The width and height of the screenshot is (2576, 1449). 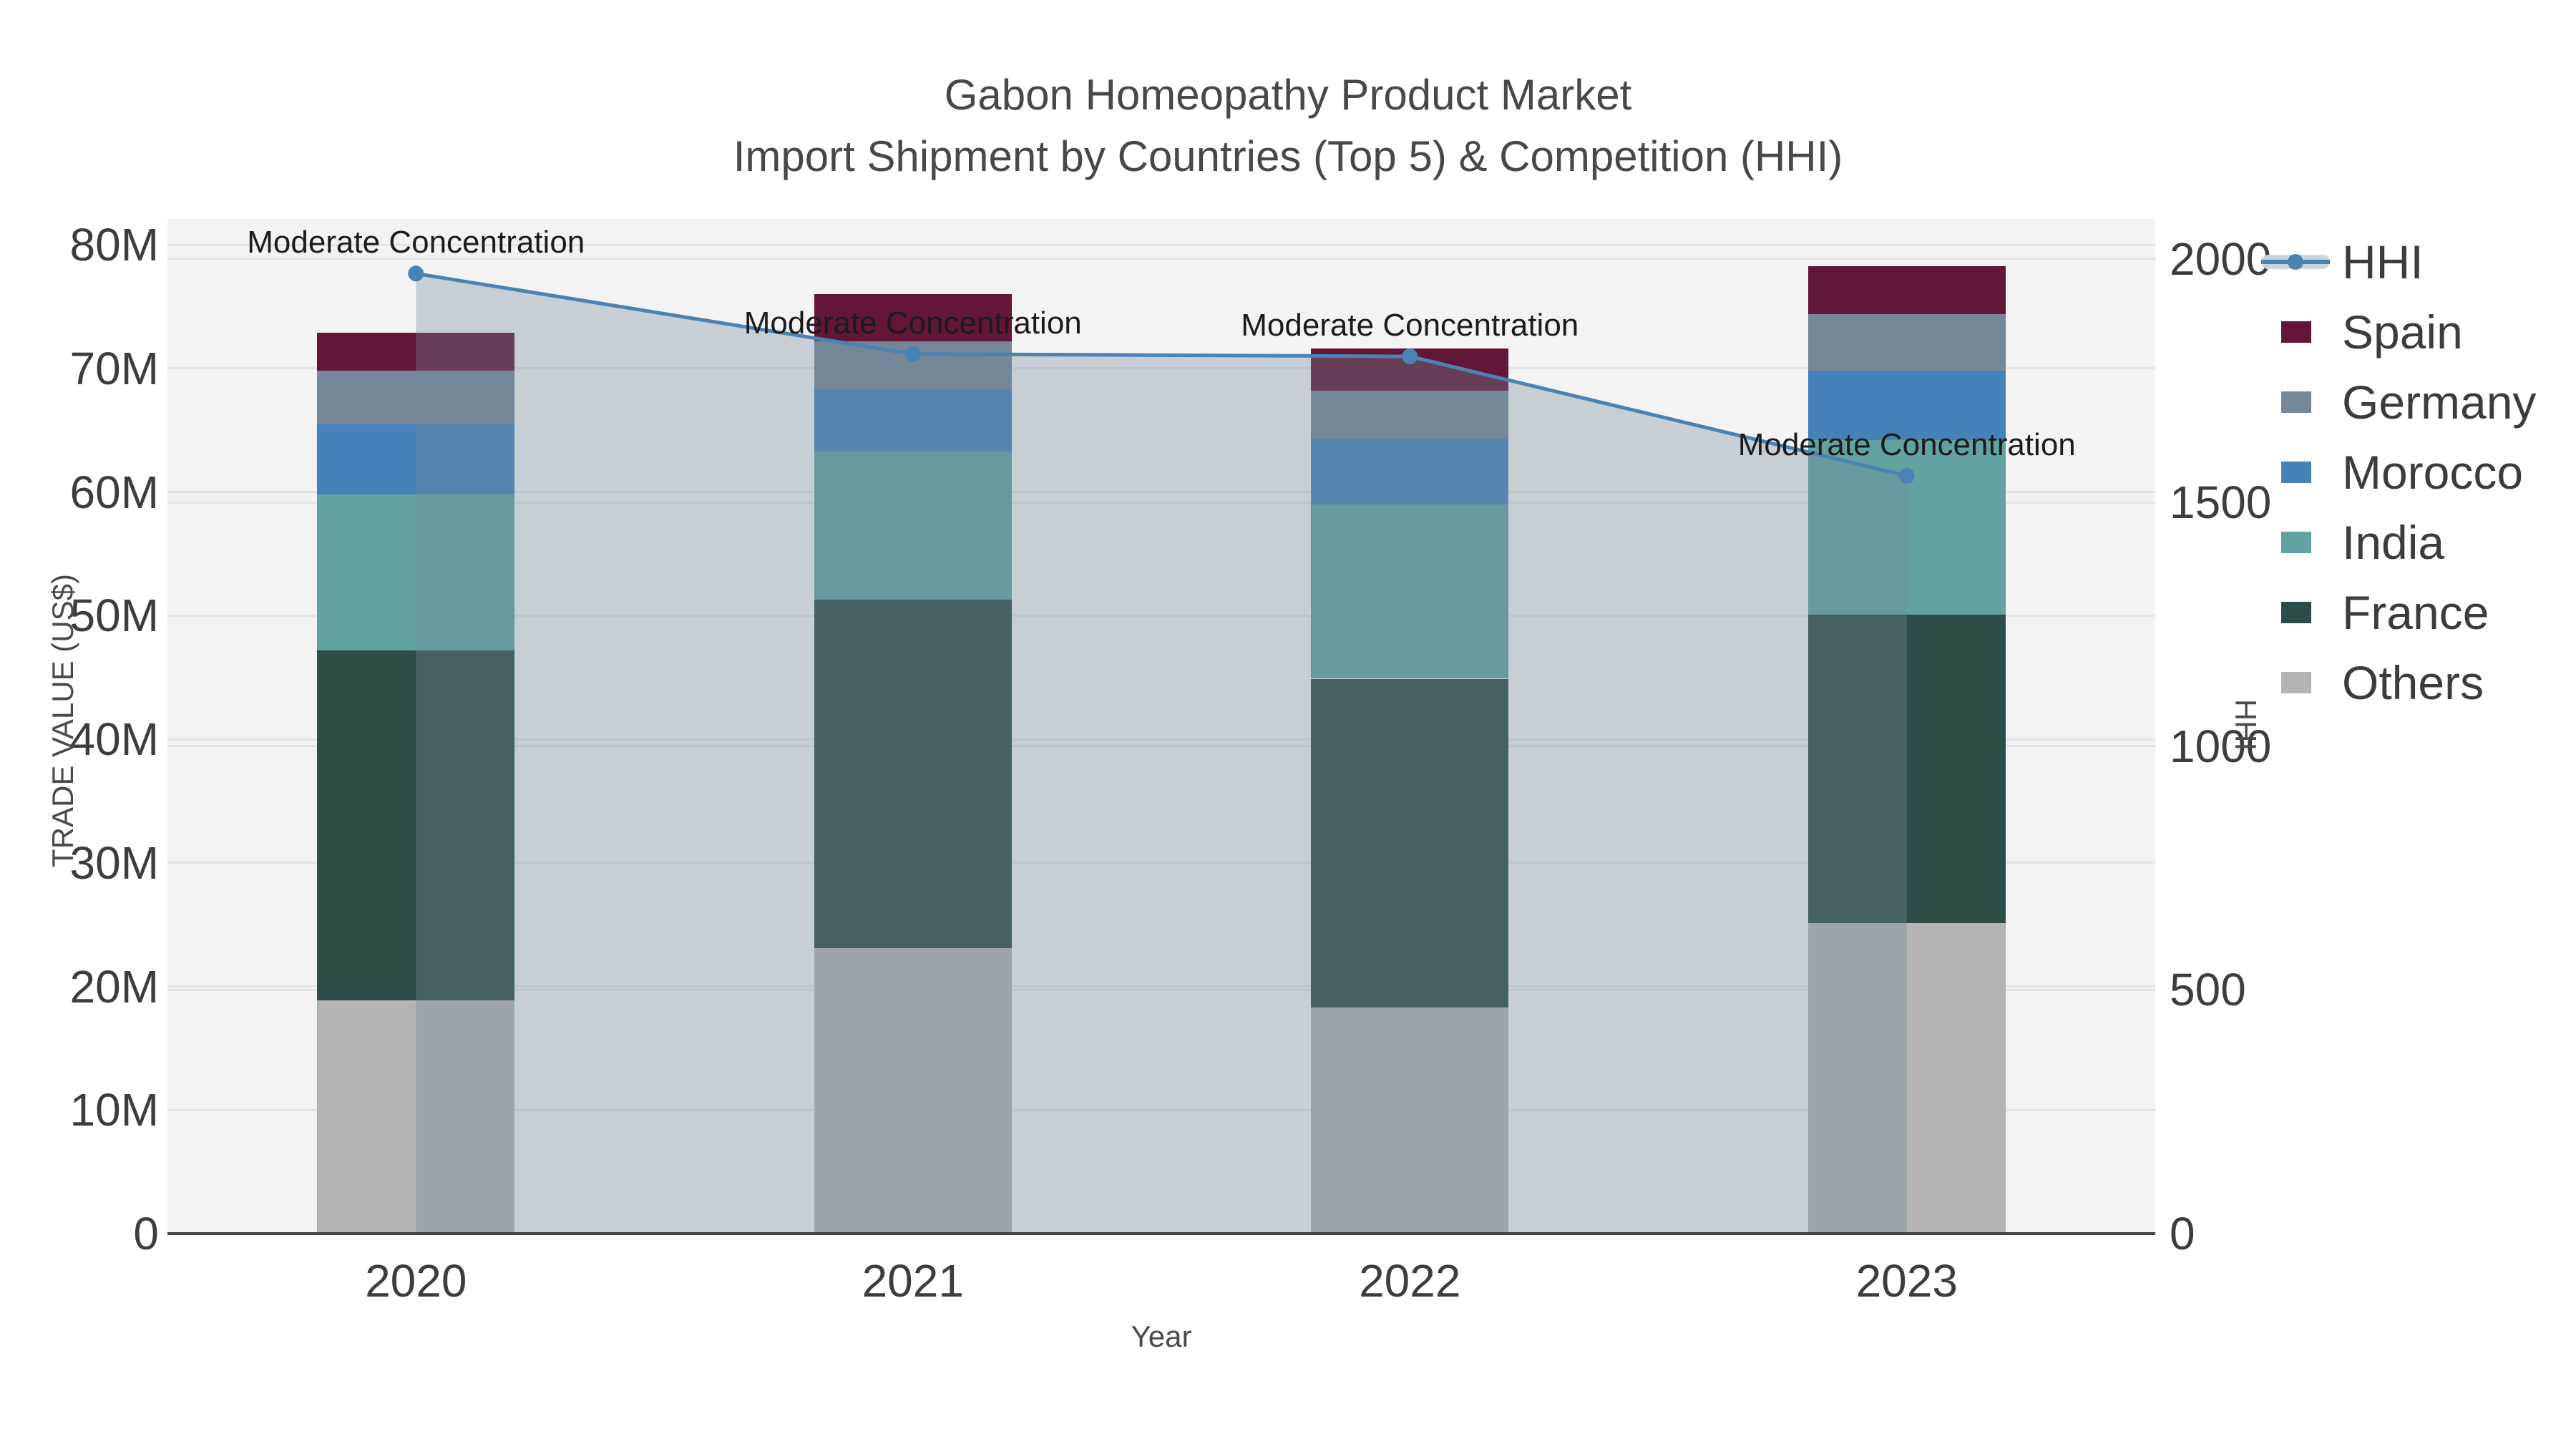 What do you see at coordinates (1161, 1109) in the screenshot?
I see `gridline-left-10M` at bounding box center [1161, 1109].